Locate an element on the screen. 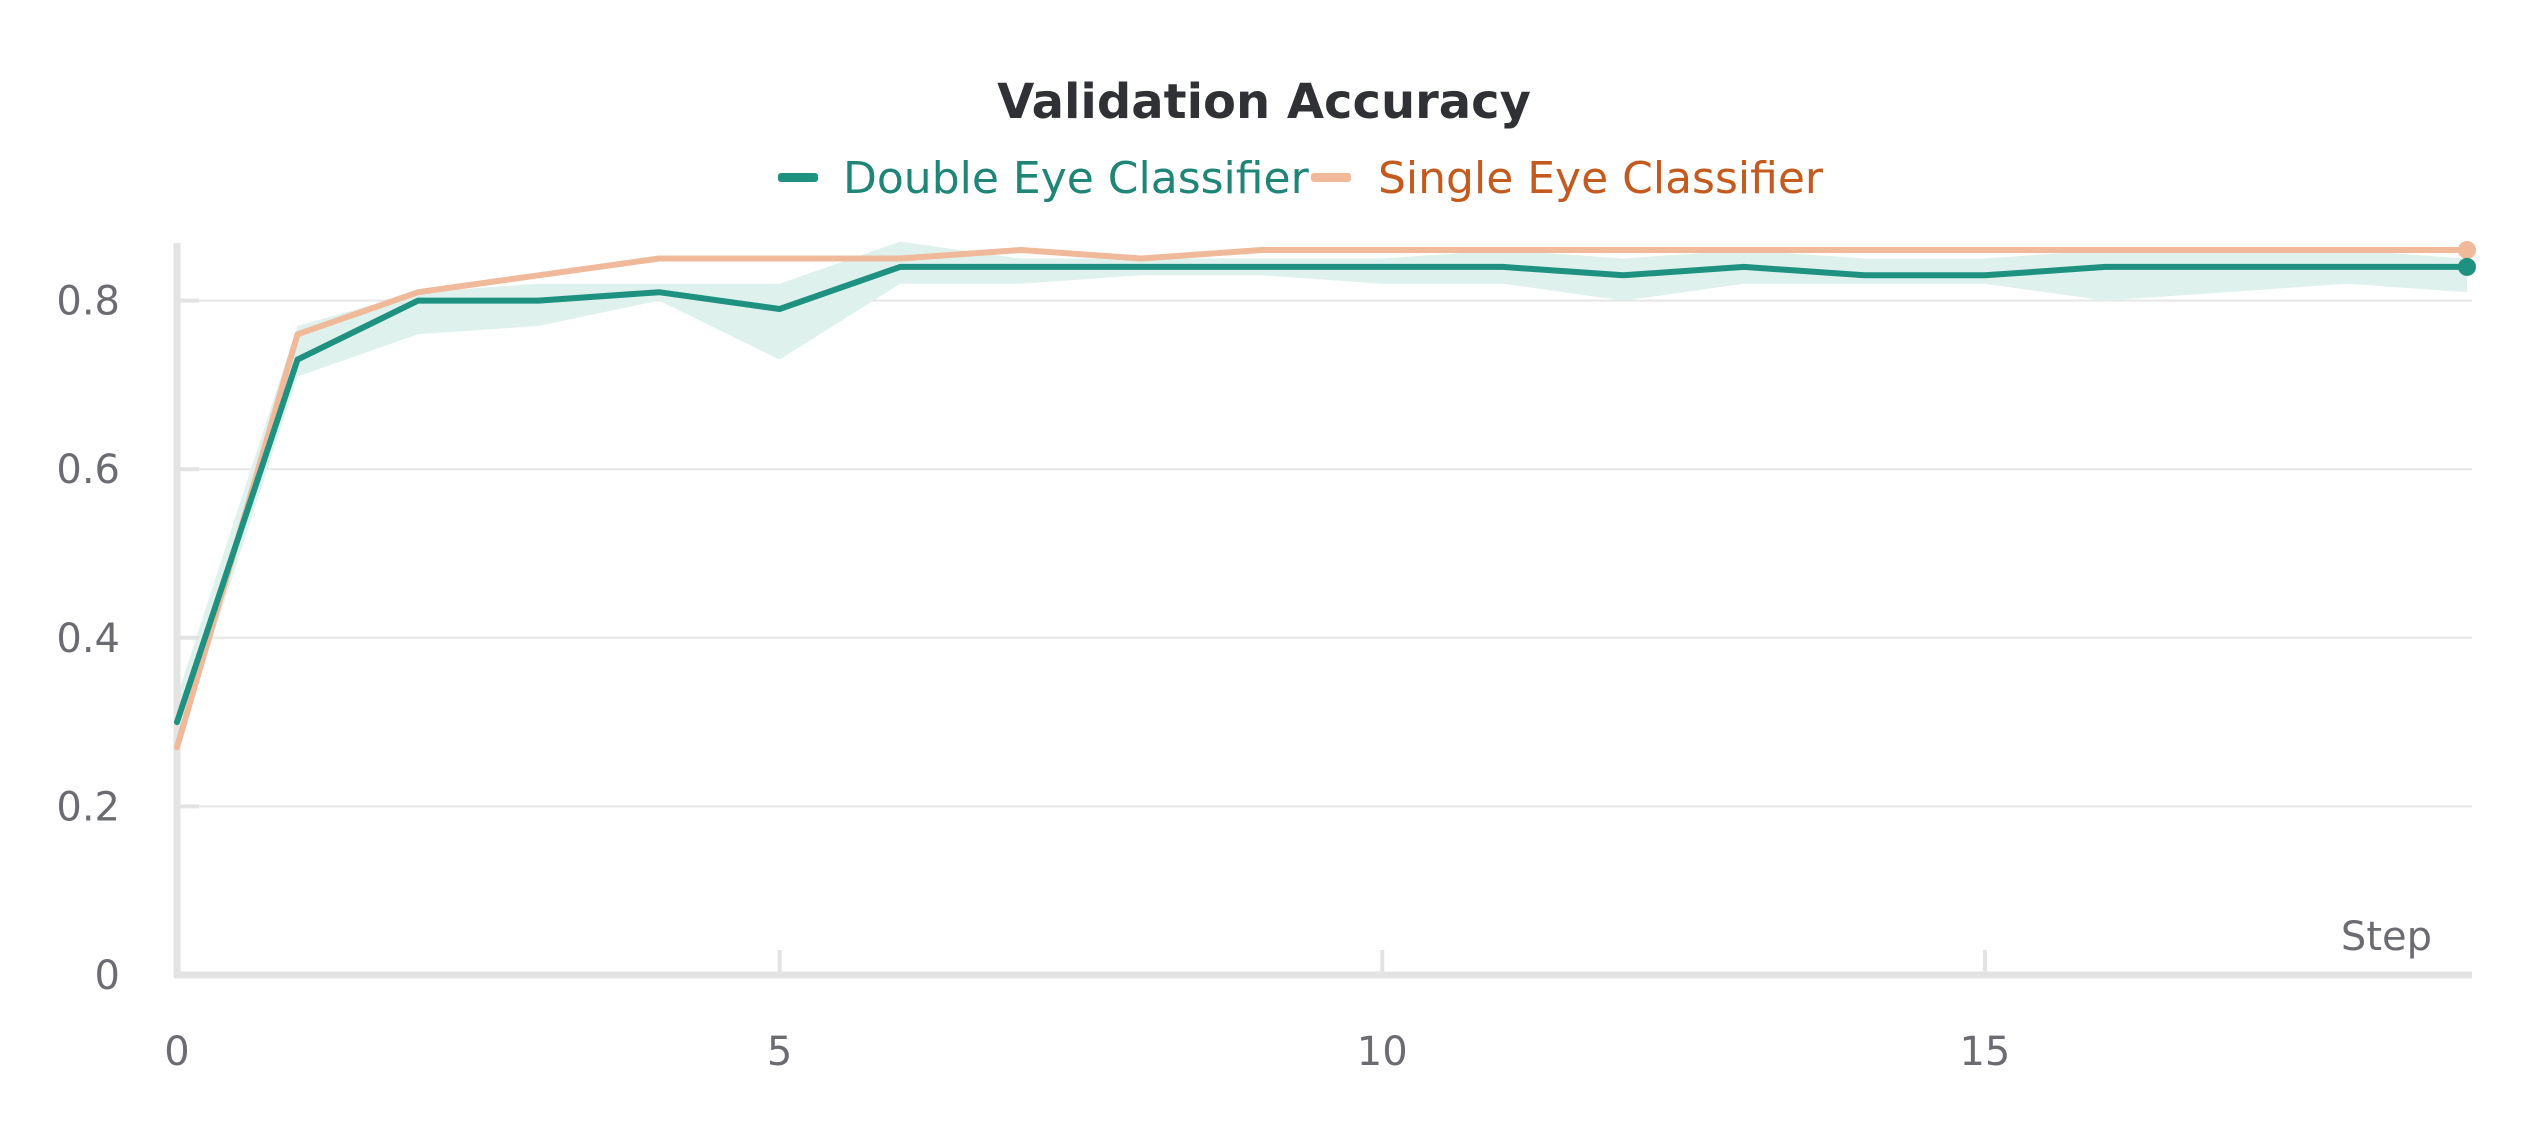 Image resolution: width=2528 pixels, height=1132 pixels. legend-label: Double Eye Classifier is located at coordinates (1076, 178).